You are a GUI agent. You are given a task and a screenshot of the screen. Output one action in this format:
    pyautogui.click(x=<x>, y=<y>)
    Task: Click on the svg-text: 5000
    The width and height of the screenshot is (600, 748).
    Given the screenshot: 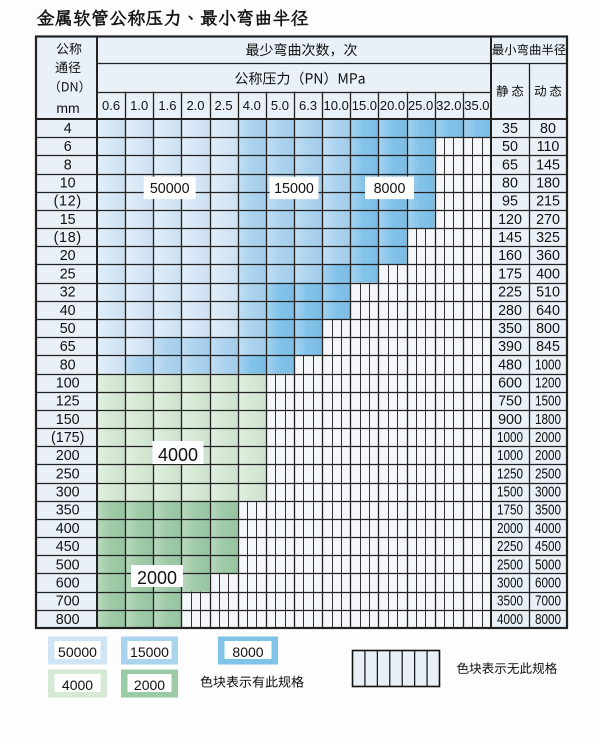 What is the action you would take?
    pyautogui.click(x=548, y=564)
    